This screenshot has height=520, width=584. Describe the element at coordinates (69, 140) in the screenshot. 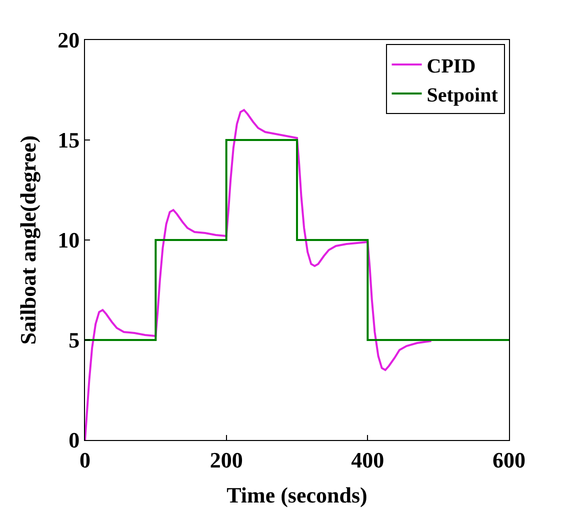

I see `y-tick-label: 15` at that location.